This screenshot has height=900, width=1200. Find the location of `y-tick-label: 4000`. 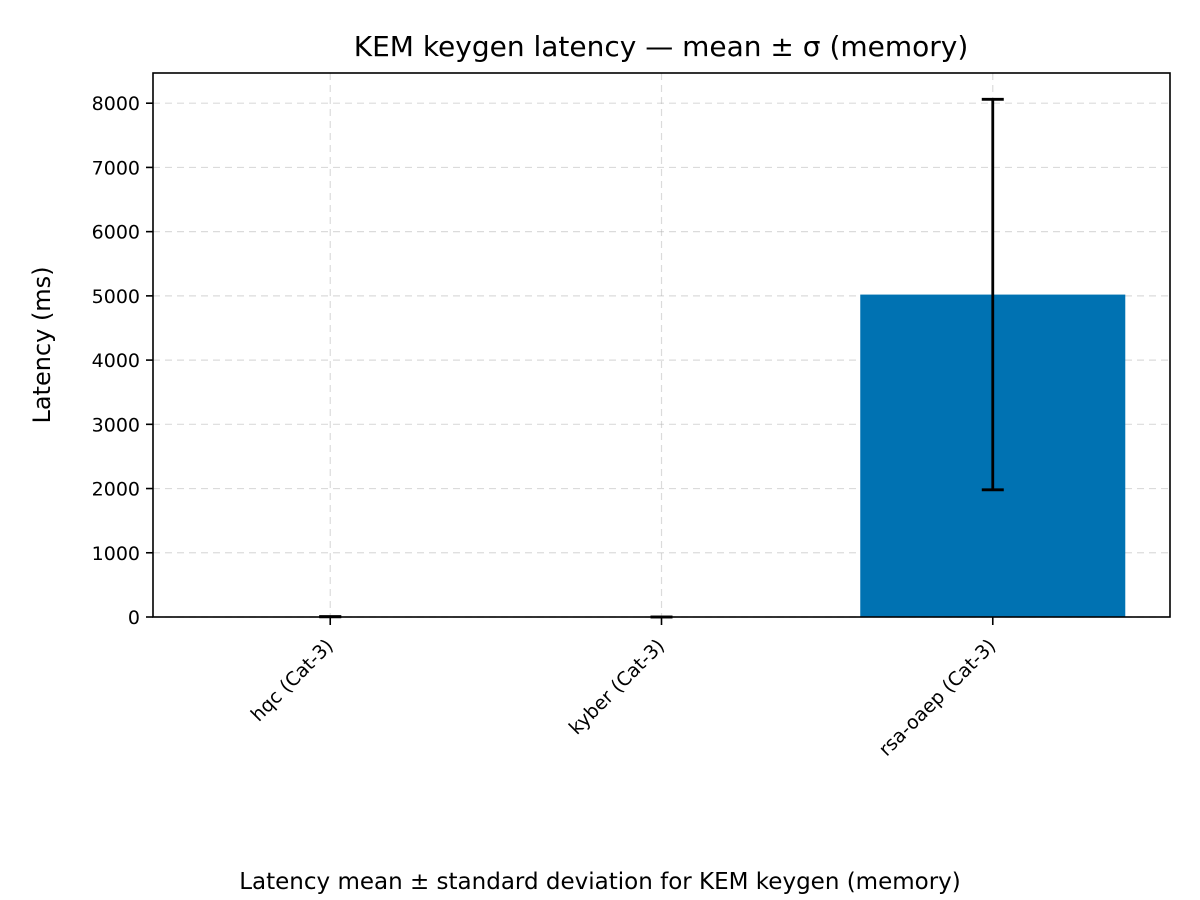

y-tick-label: 4000 is located at coordinates (116, 361).